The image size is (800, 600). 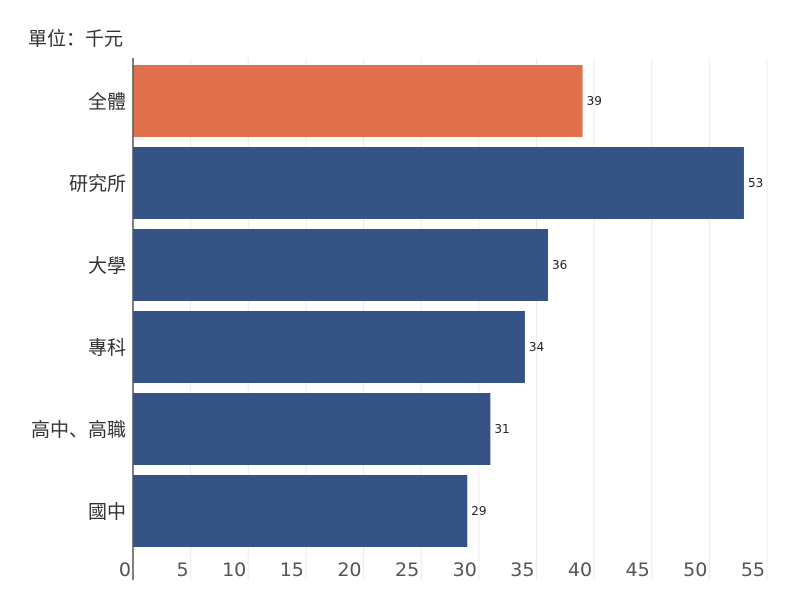 What do you see at coordinates (234, 570) in the screenshot?
I see `x-tick-label: 10` at bounding box center [234, 570].